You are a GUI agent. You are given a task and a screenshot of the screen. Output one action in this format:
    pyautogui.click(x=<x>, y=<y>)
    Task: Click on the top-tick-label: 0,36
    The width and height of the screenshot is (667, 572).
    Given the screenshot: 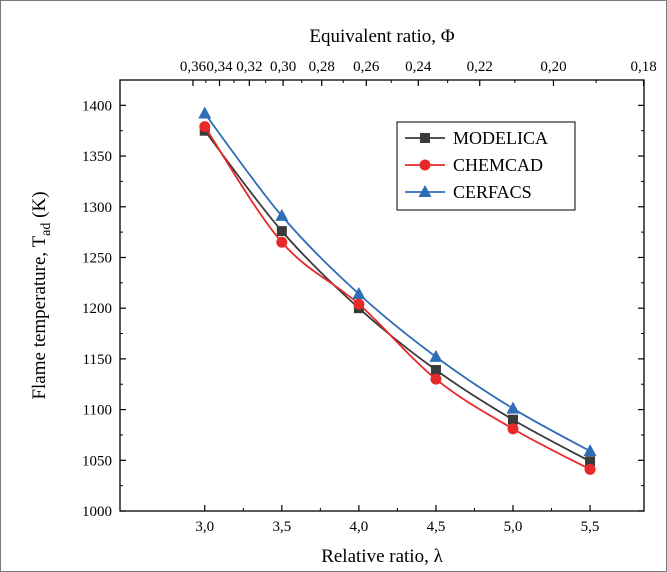 What is the action you would take?
    pyautogui.click(x=193, y=67)
    